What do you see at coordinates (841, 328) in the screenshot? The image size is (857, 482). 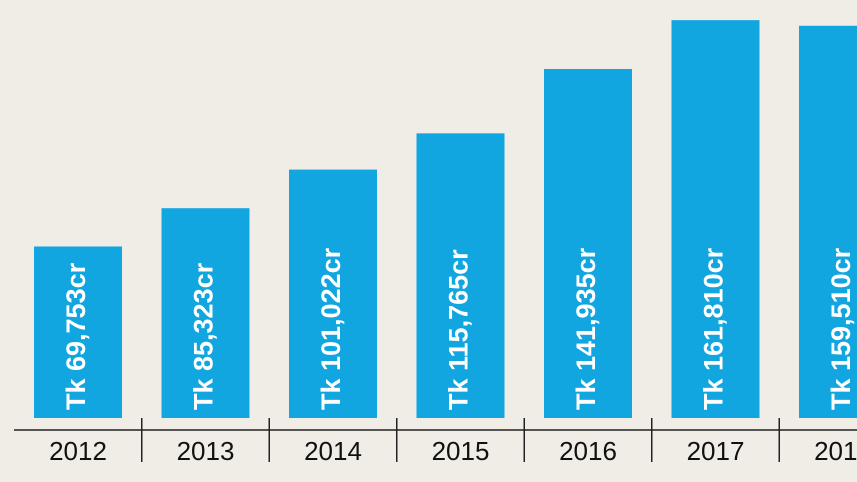 I see `value-label: Tk 159,510cr` at bounding box center [841, 328].